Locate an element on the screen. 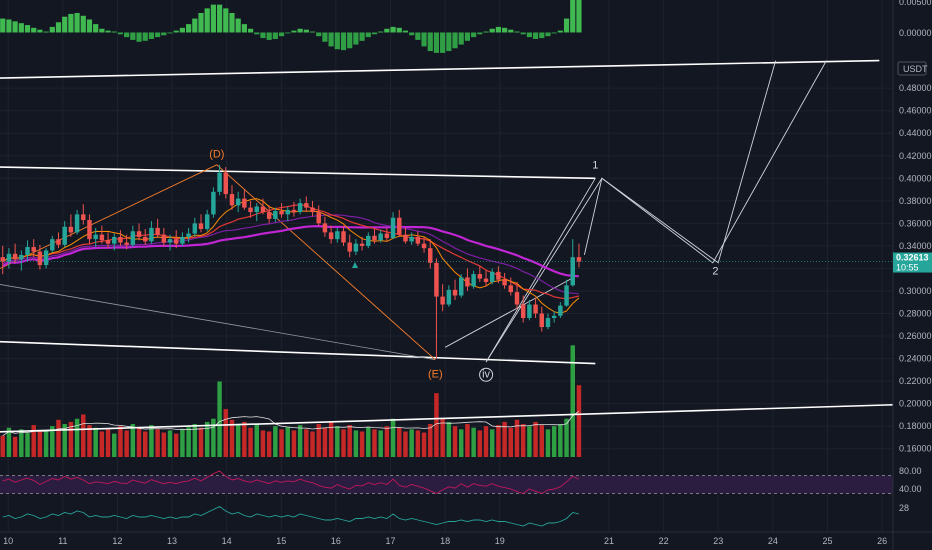 The width and height of the screenshot is (932, 550). volume-ma-line is located at coordinates (291, 423).